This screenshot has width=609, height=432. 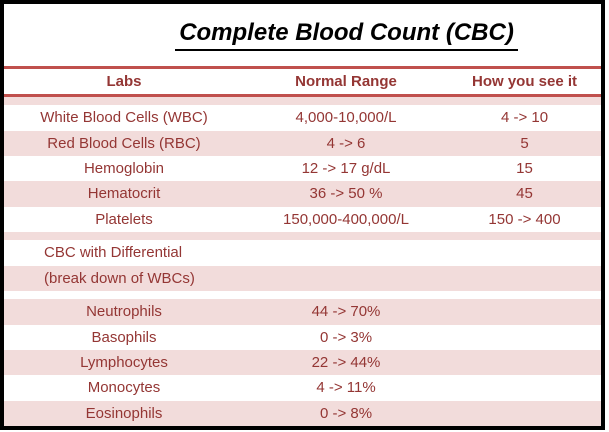 What do you see at coordinates (346, 35) in the screenshot?
I see `page-title: Complete Blood Count (CBC)` at bounding box center [346, 35].